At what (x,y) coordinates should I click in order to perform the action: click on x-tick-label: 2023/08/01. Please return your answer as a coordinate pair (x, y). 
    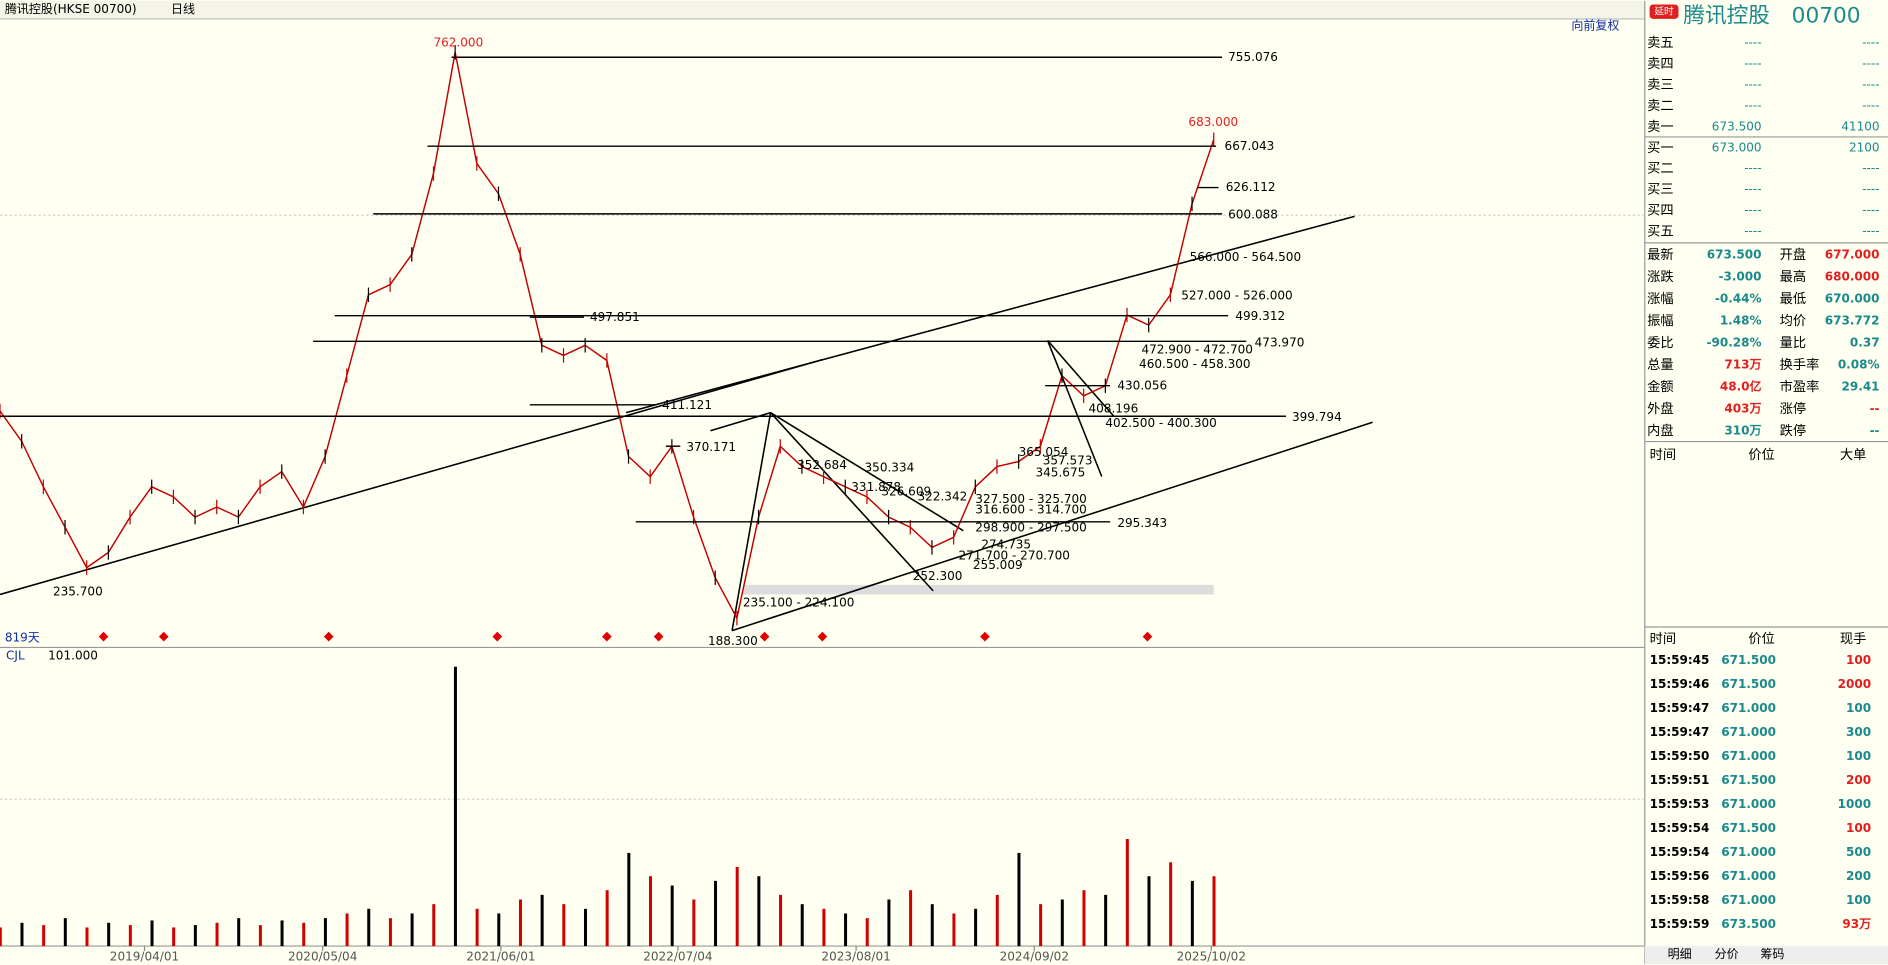
    Looking at the image, I should click on (855, 956).